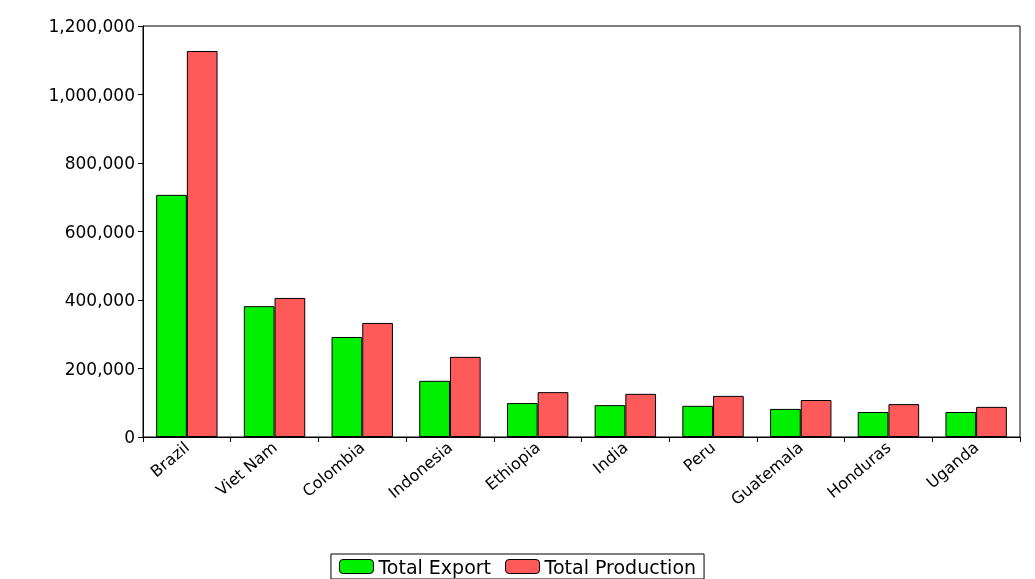  What do you see at coordinates (620, 566) in the screenshot?
I see `legend-label: Total Production` at bounding box center [620, 566].